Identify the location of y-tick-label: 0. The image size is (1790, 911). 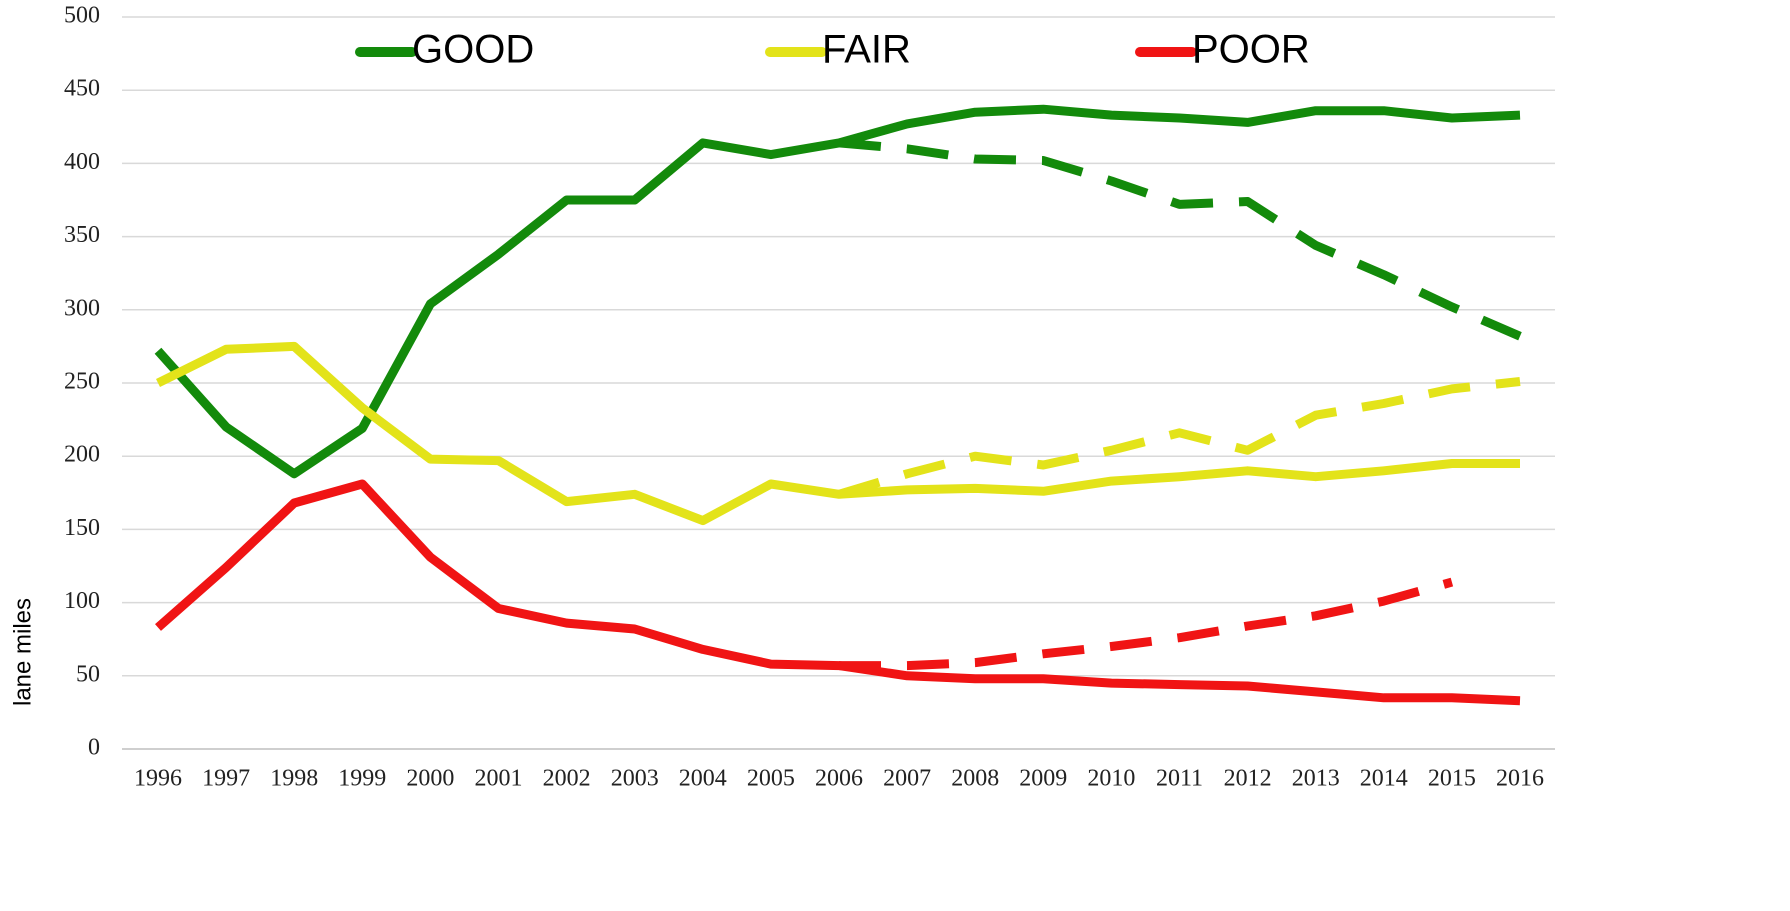
(94, 748).